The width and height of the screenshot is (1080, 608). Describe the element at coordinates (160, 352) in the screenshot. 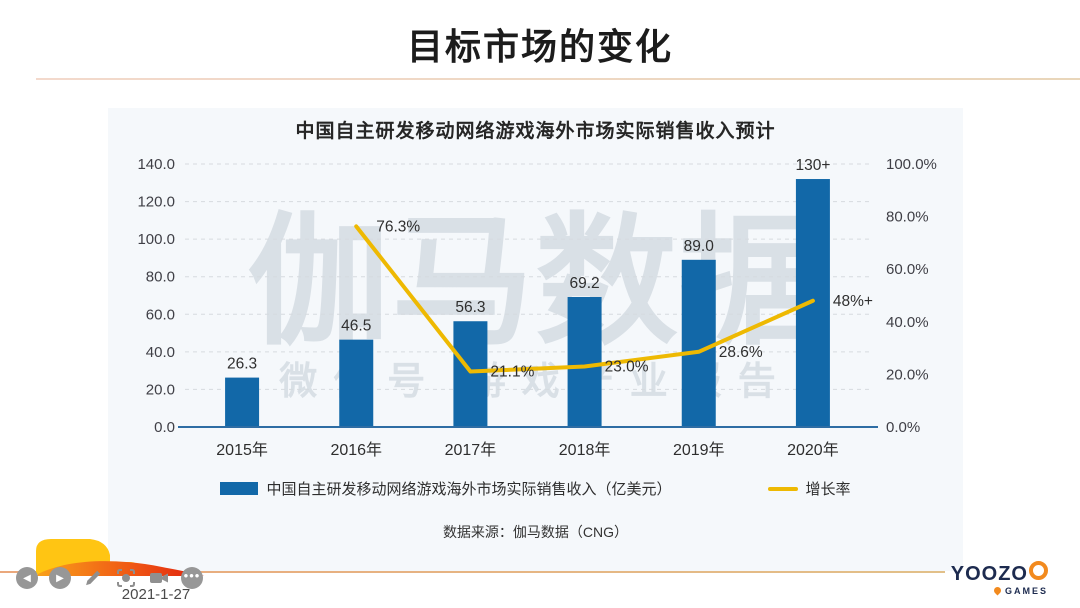

I see `left-axis-tick: 40.0` at that location.